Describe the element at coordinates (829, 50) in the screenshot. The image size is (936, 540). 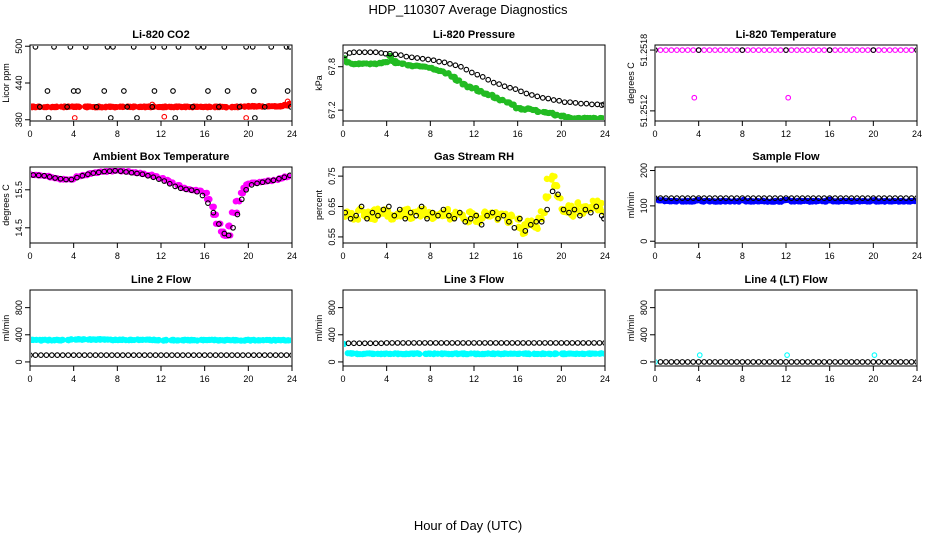
I see `temp-means-point` at that location.